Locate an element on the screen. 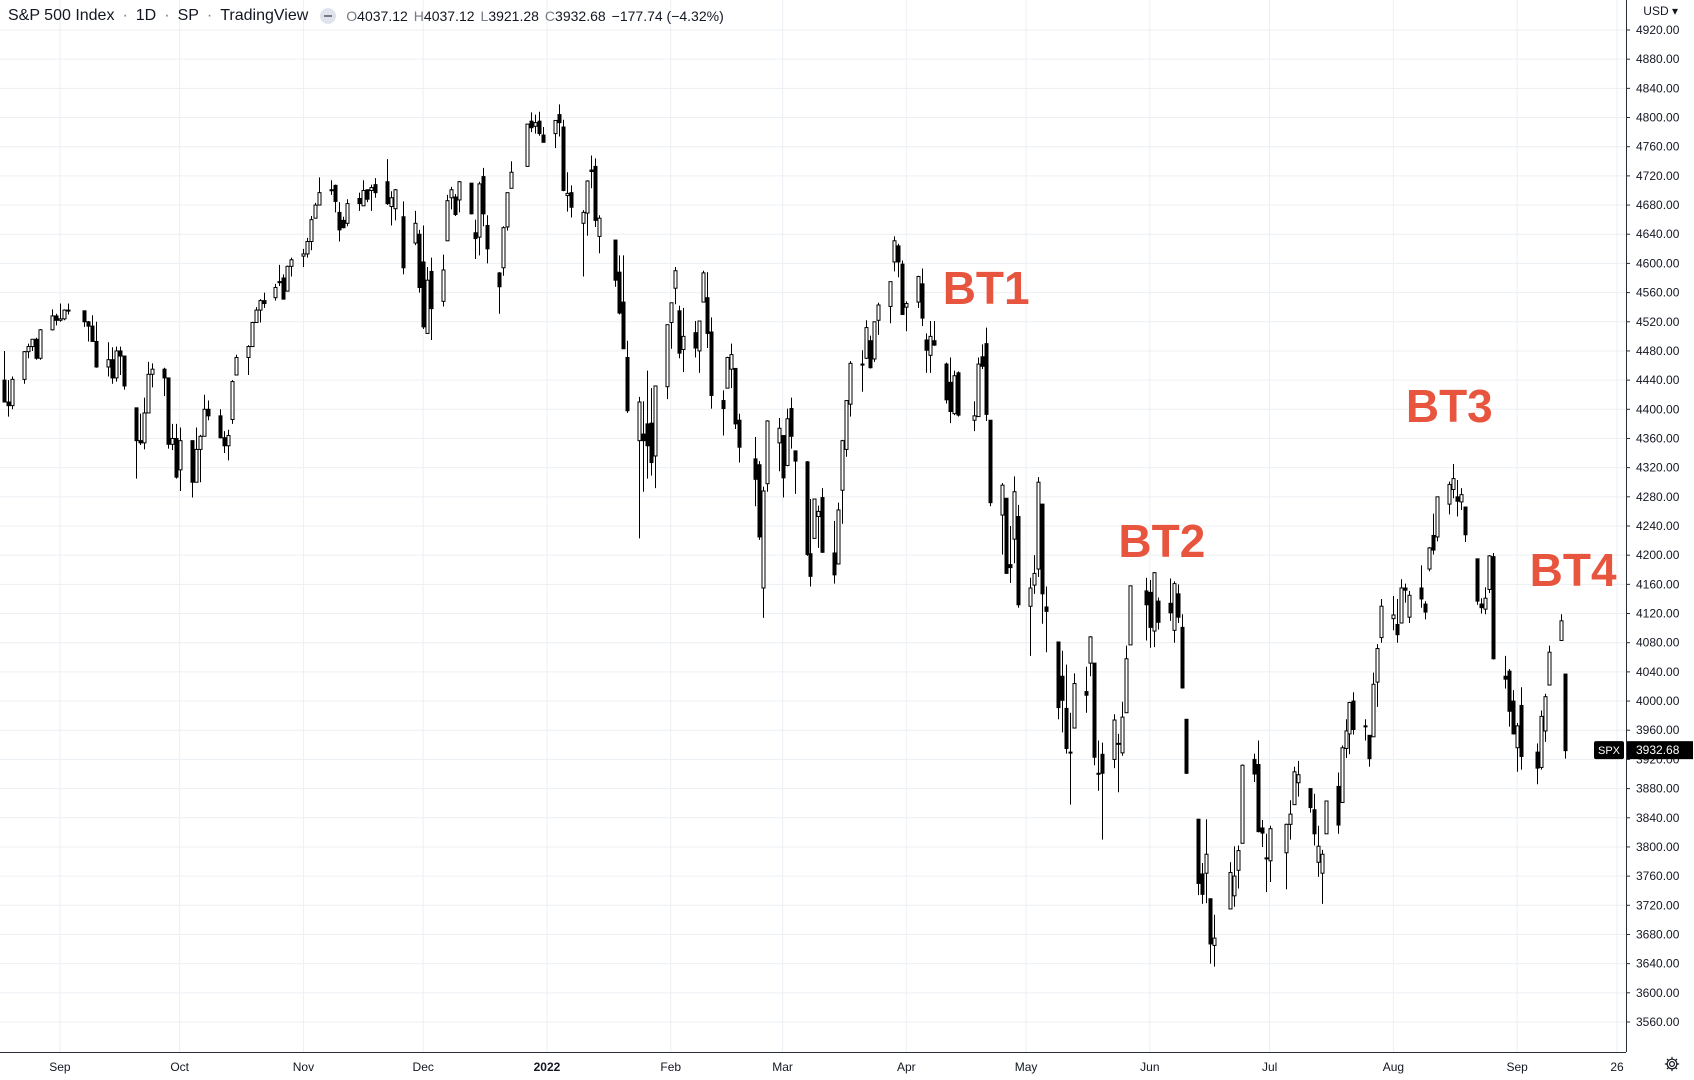  time-tick-label: May is located at coordinates (1026, 1067).